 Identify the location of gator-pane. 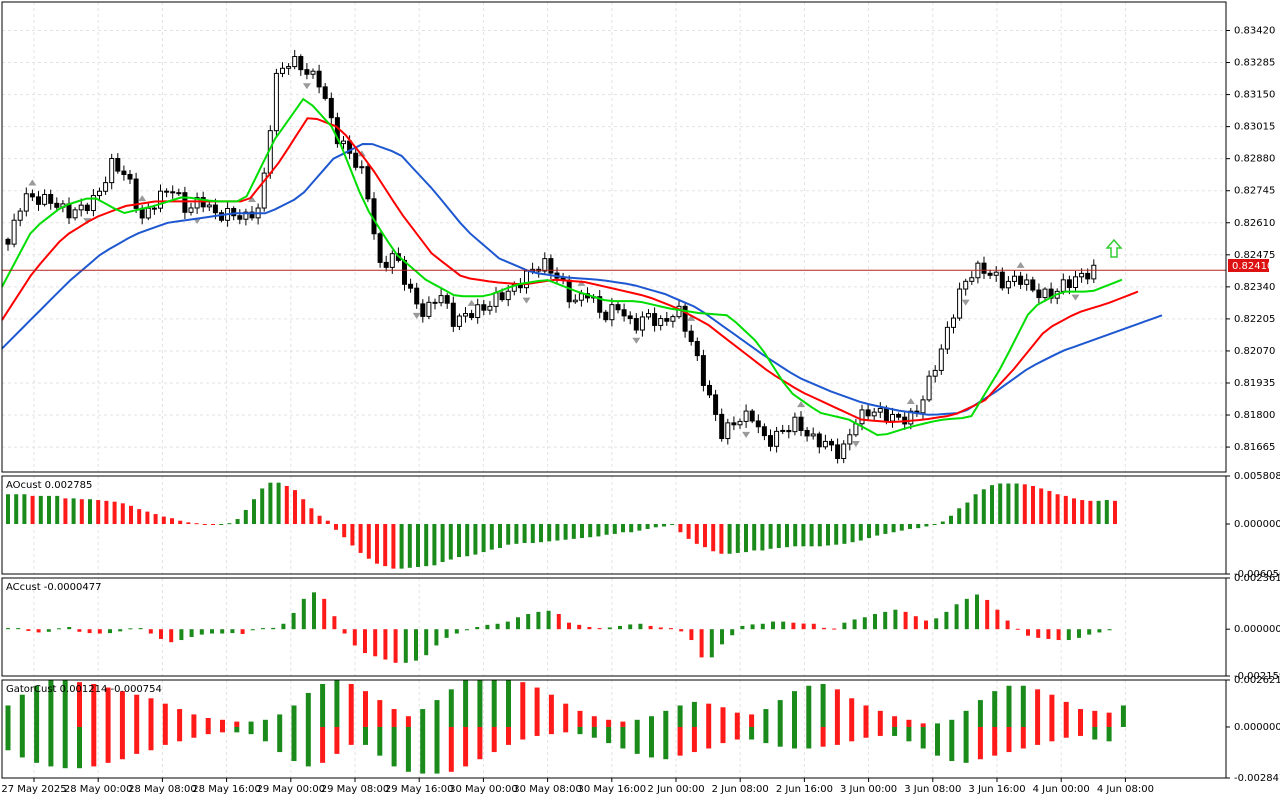
(565, 727).